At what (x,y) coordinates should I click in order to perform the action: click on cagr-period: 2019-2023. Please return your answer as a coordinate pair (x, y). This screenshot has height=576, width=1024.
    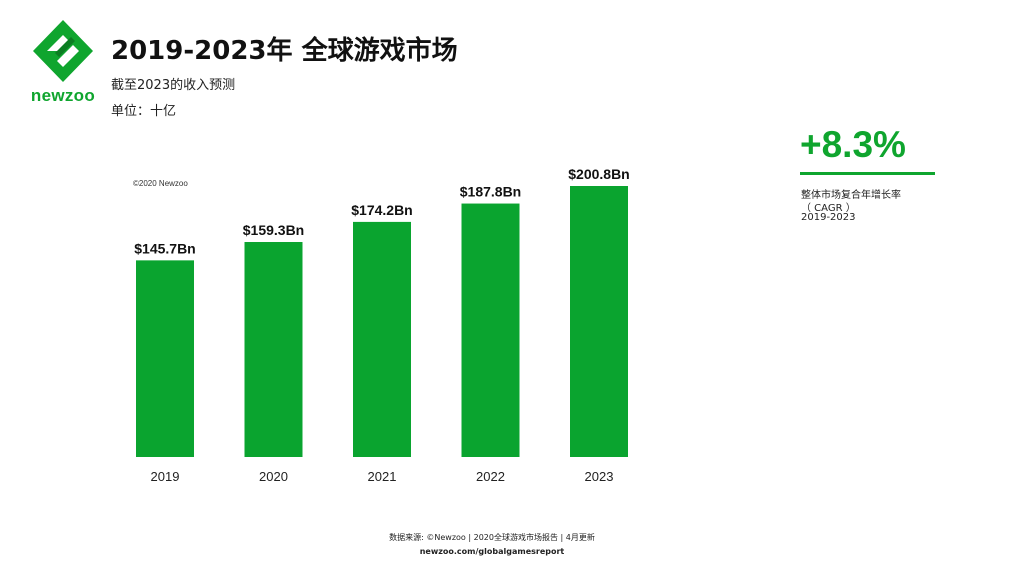
    Looking at the image, I should click on (828, 217).